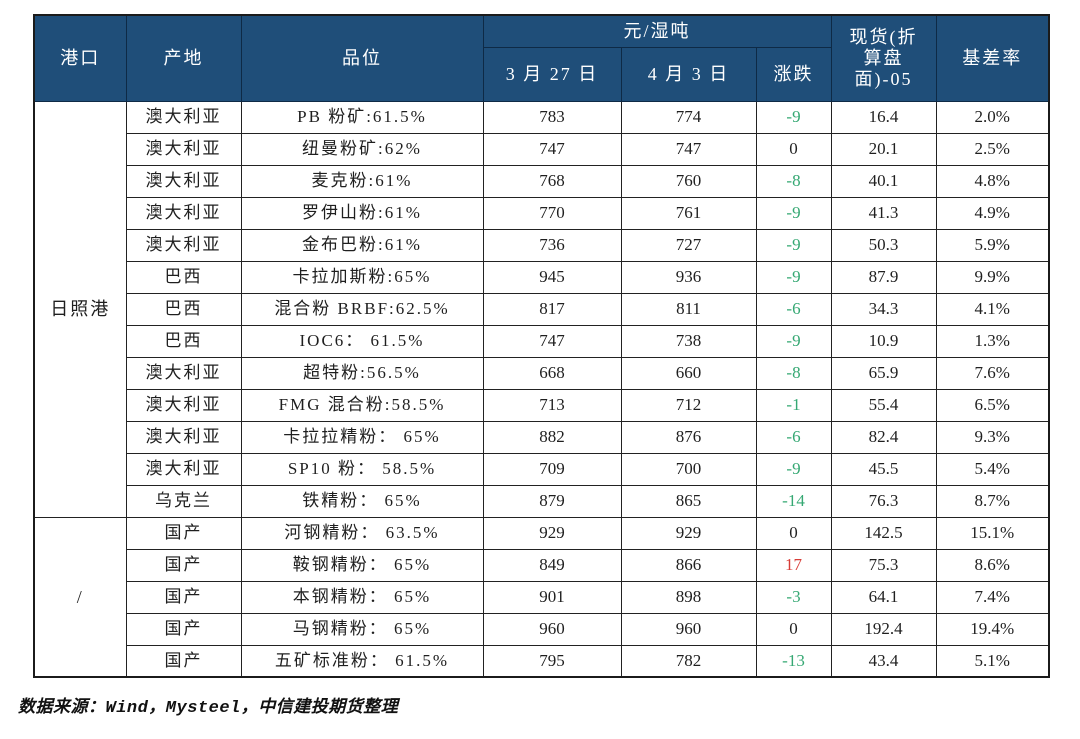 The image size is (1080, 739). Describe the element at coordinates (80, 597) in the screenshot. I see `port-cell: /` at that location.